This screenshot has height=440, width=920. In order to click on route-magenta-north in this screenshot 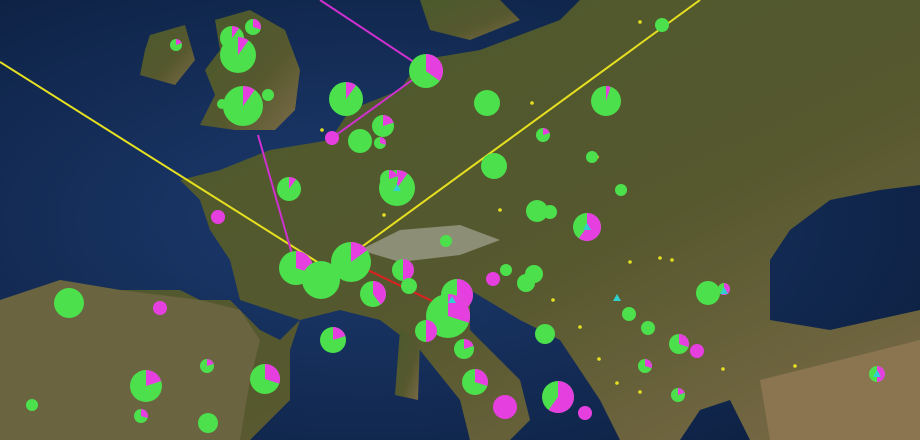, I will do `click(373, 35)`.